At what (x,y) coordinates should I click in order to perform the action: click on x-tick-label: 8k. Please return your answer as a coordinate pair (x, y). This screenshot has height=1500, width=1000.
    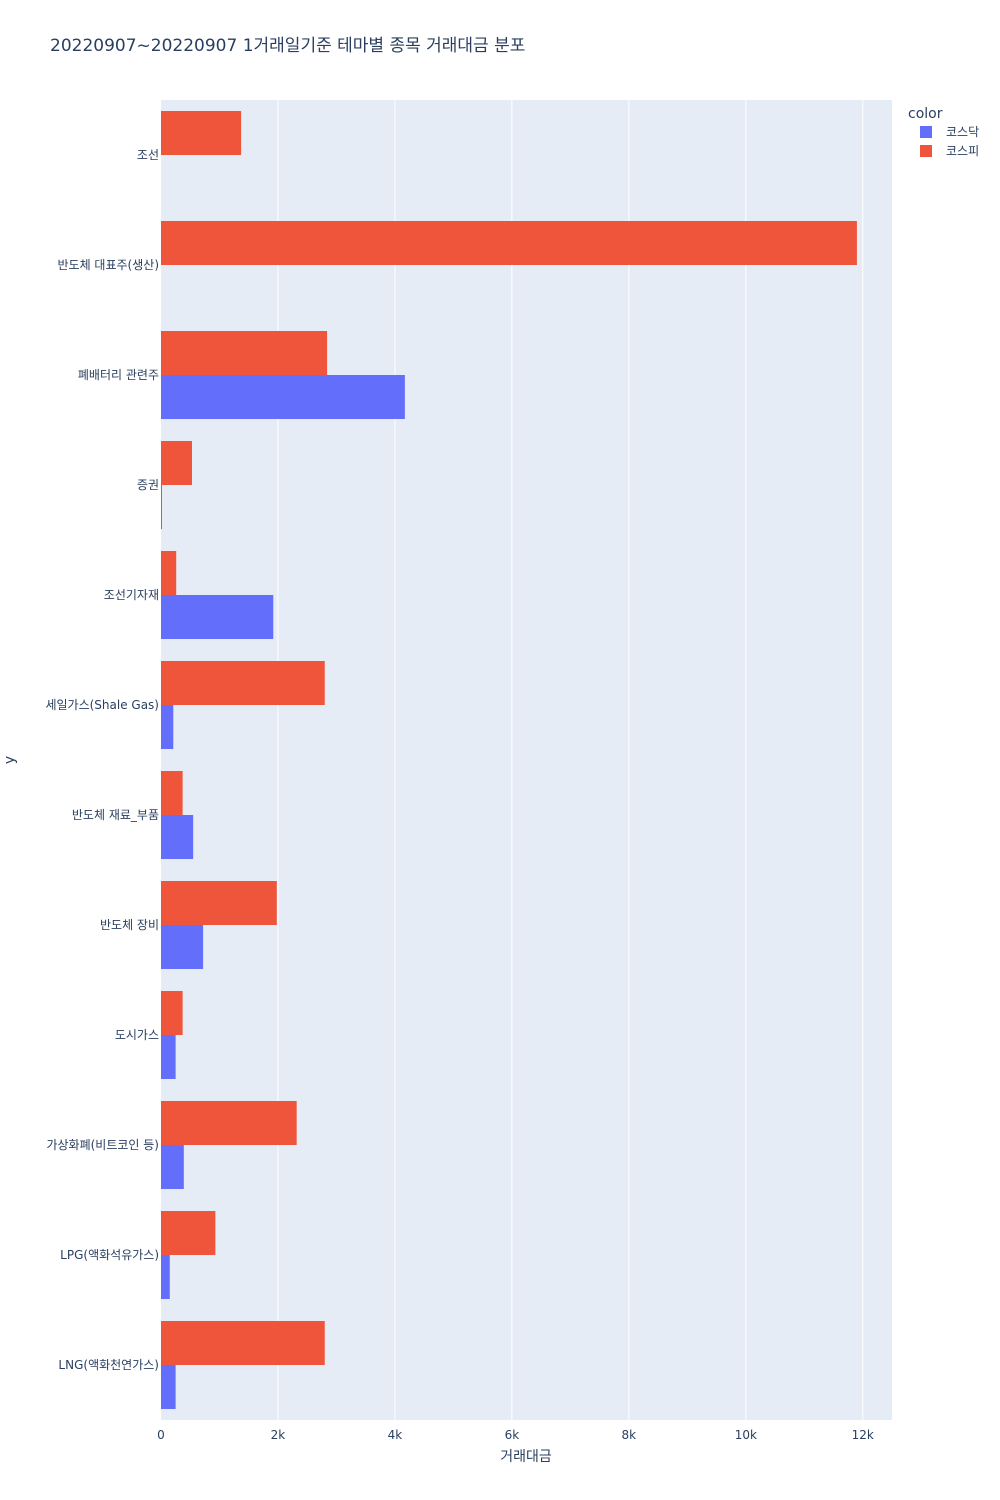
    Looking at the image, I should click on (629, 1435).